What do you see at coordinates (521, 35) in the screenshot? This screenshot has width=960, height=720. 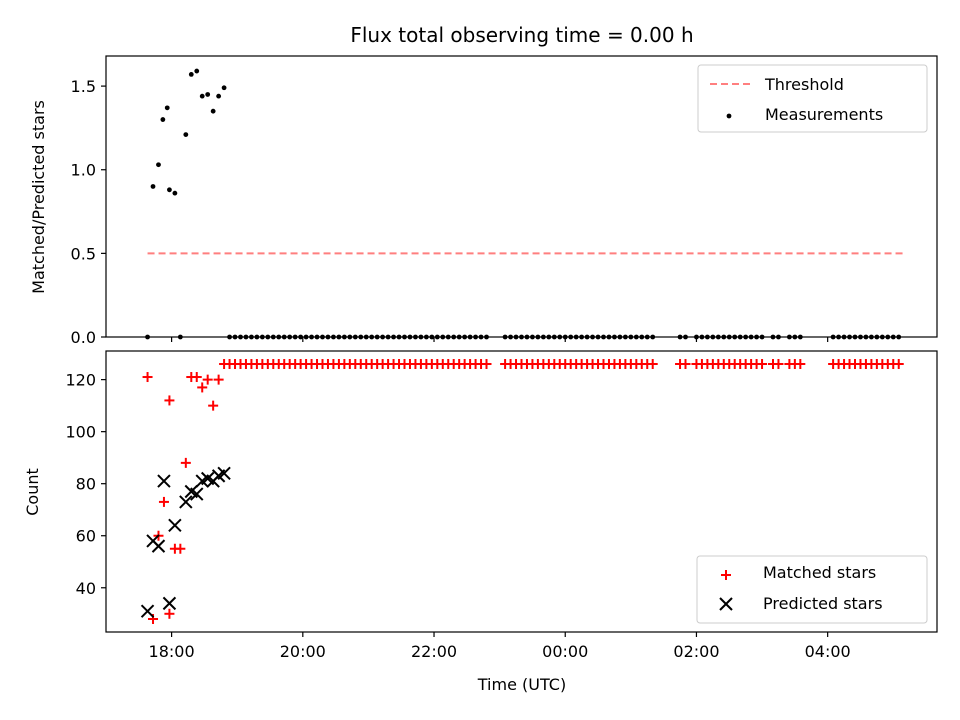 I see `chart-title: Flux total observing time = 0.00 h` at bounding box center [521, 35].